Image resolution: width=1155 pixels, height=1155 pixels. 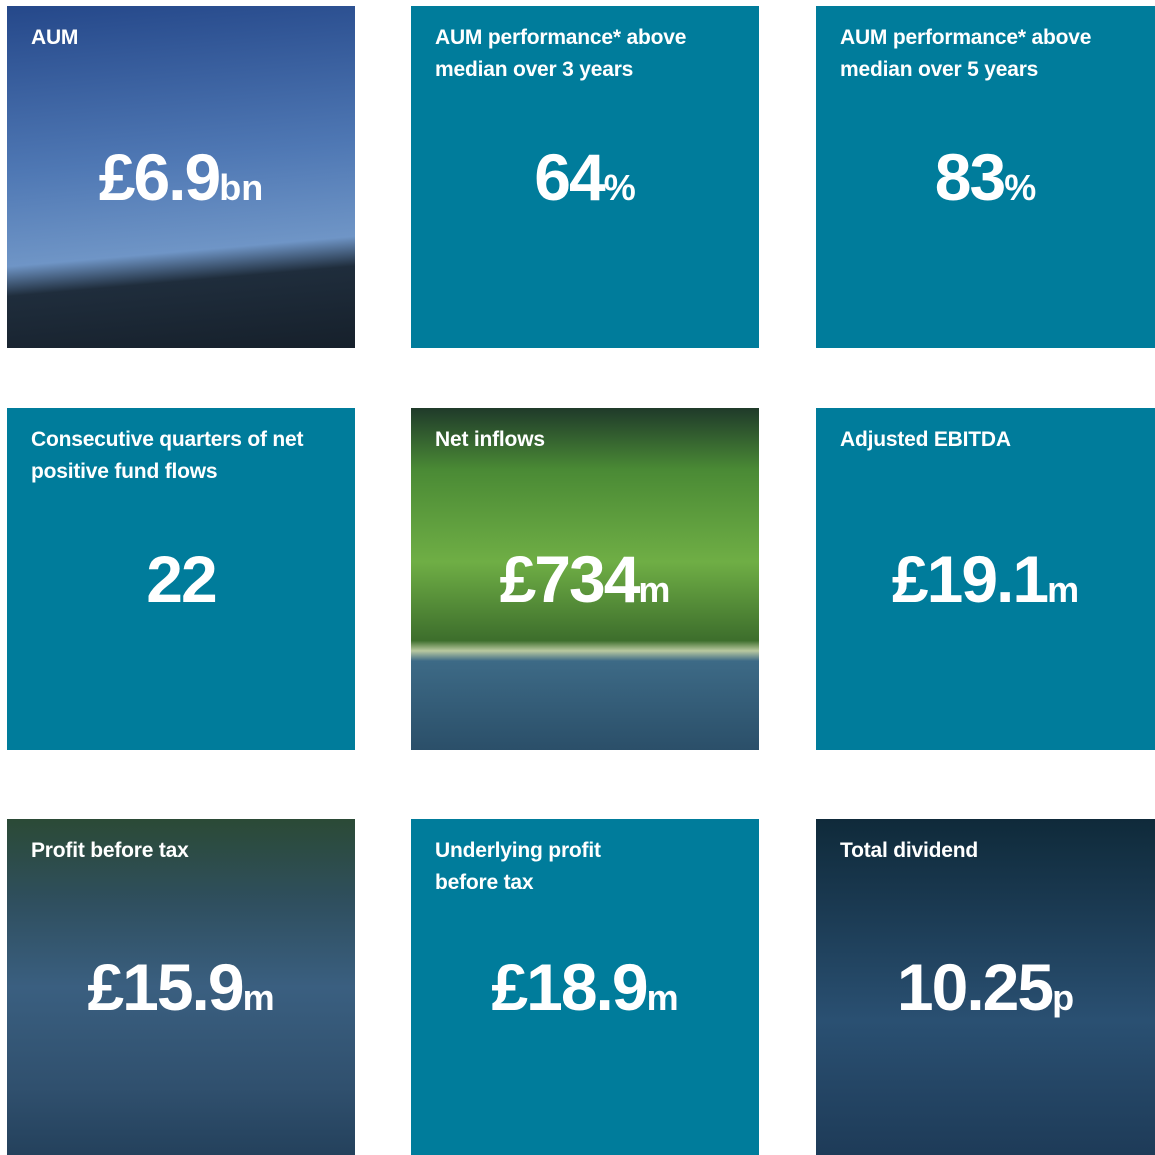 I want to click on kpi-figure: £15.9m, so click(x=181, y=987).